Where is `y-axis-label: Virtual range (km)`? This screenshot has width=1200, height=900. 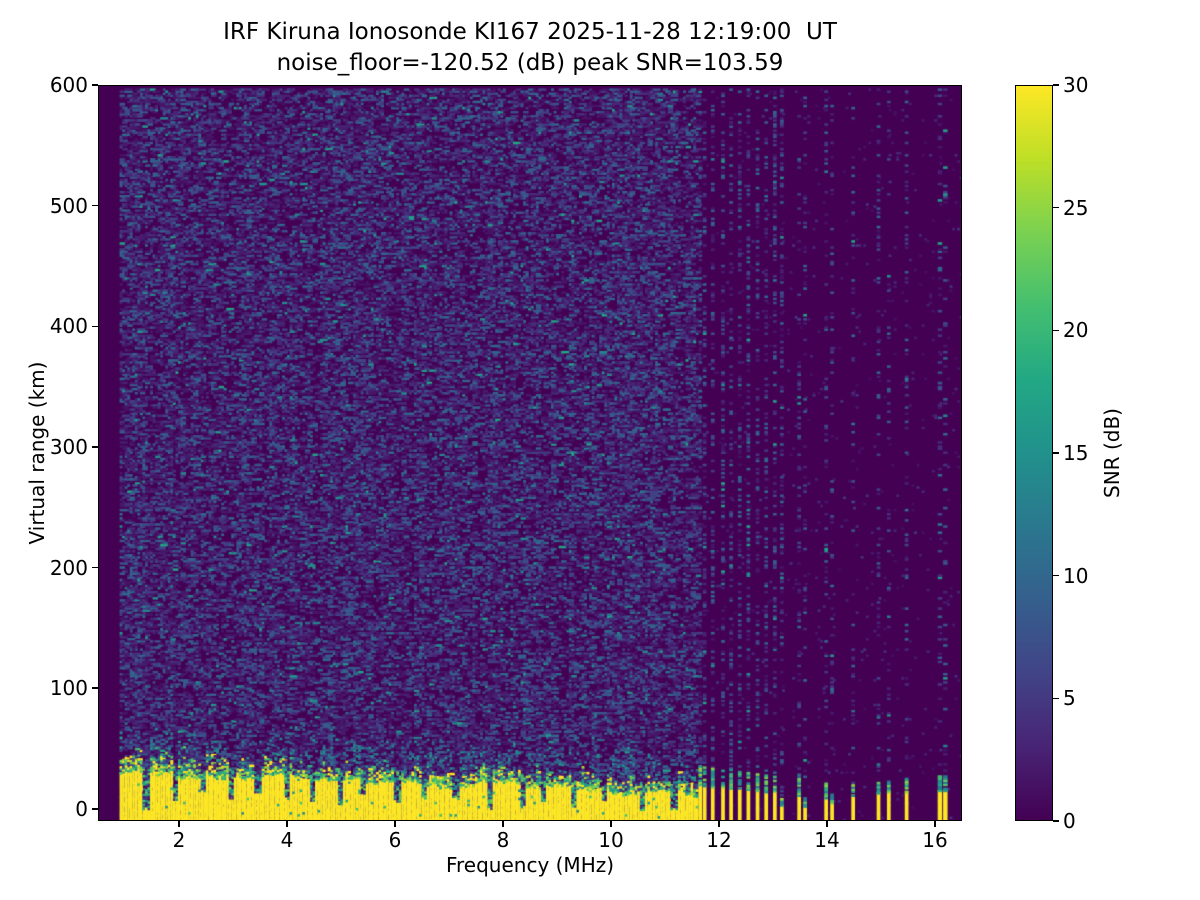 y-axis-label: Virtual range (km) is located at coordinates (37, 453).